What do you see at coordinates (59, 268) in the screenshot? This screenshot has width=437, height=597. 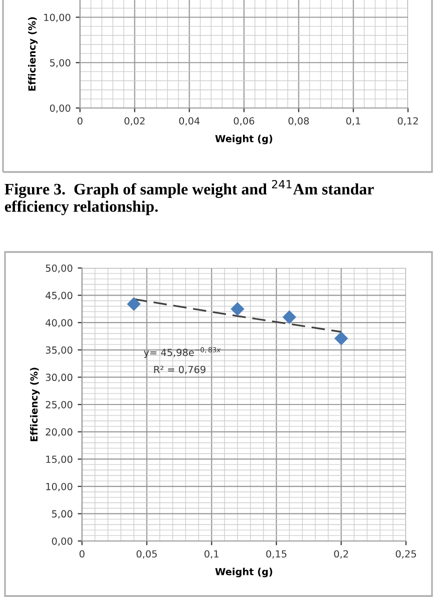 I see `y-tick-label: 50,00` at bounding box center [59, 268].